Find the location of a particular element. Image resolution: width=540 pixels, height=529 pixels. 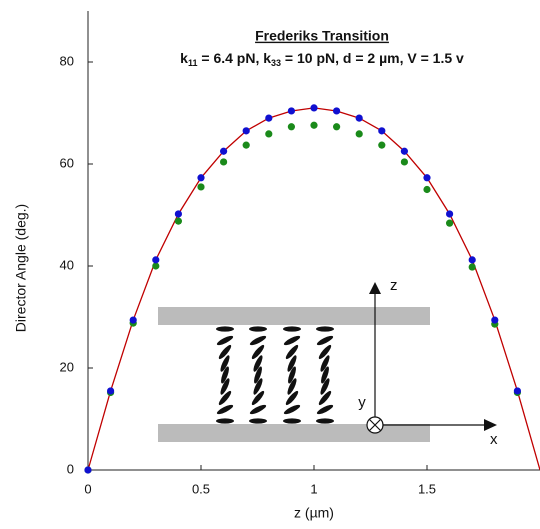

y-tick-label: 80 is located at coordinates (67, 60).